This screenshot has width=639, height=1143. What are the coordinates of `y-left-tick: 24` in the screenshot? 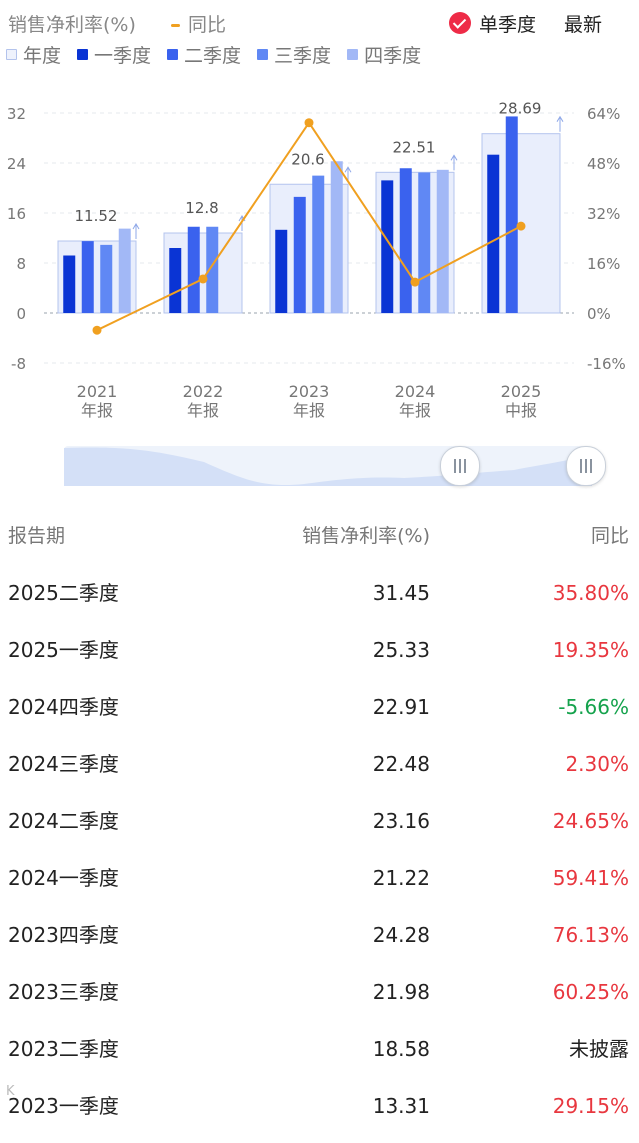 It's located at (16, 164).